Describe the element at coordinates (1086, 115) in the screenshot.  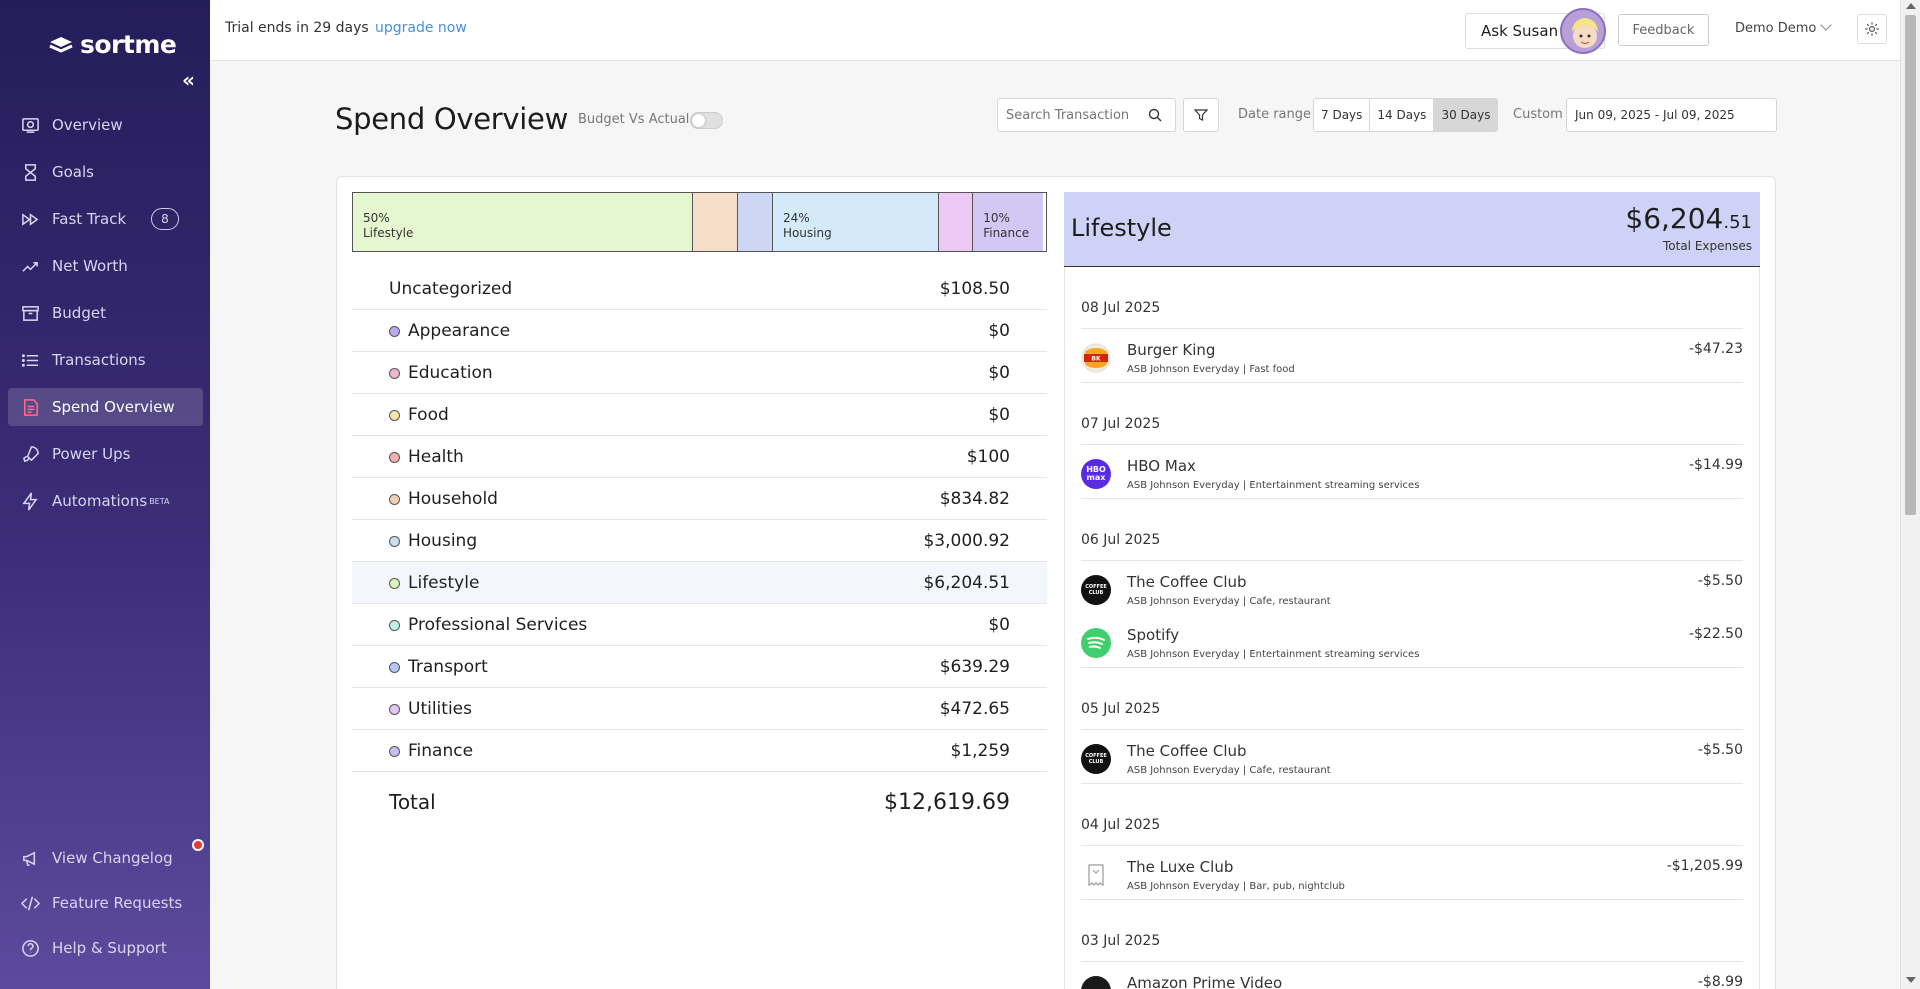
I see `search-input` at that location.